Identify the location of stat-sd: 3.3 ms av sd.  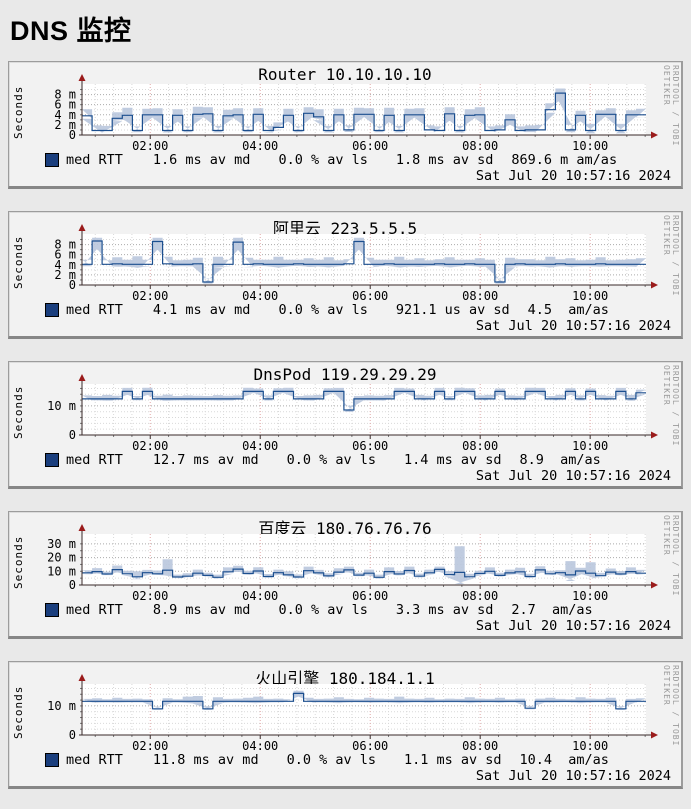
(444, 610).